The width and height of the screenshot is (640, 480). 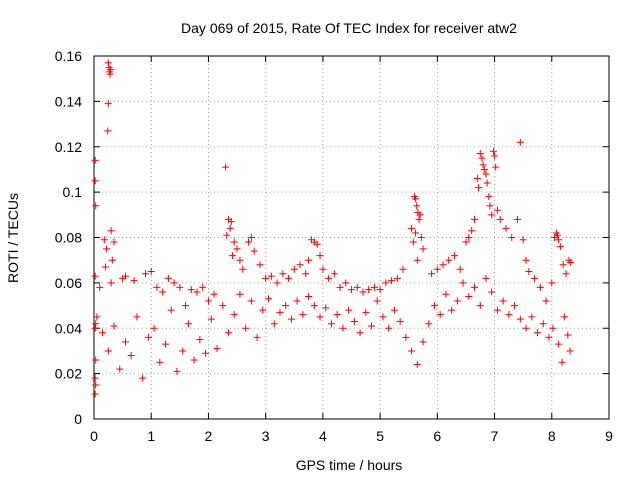 I want to click on y-tick-label: 0.02, so click(x=68, y=374).